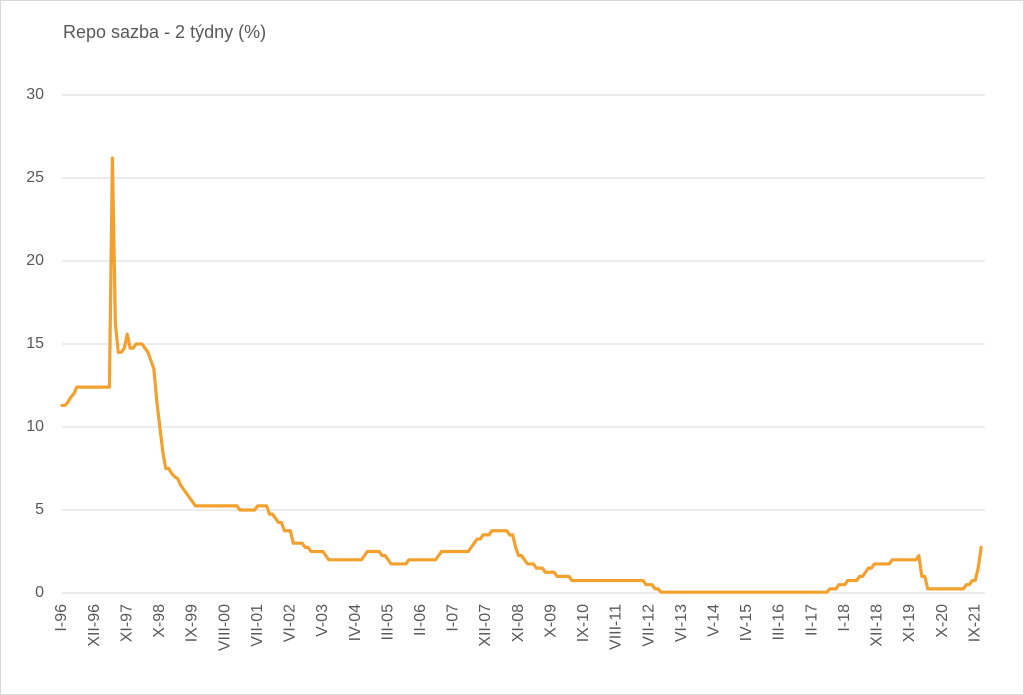 Image resolution: width=1024 pixels, height=695 pixels. I want to click on x-tick-label: VI-13, so click(681, 623).